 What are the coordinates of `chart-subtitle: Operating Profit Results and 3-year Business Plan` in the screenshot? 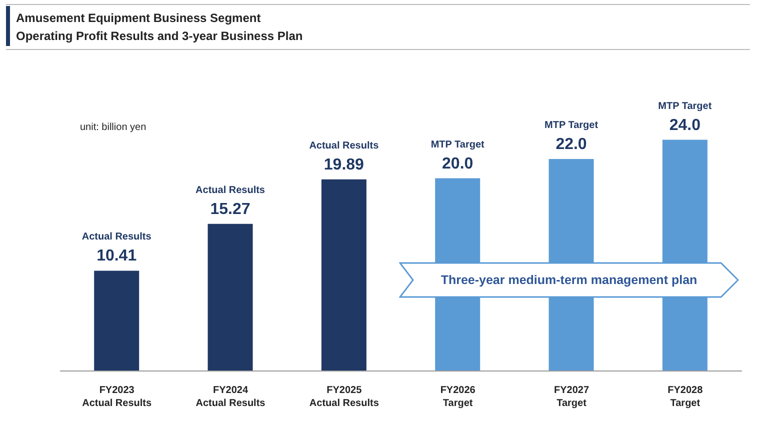 It's located at (159, 36).